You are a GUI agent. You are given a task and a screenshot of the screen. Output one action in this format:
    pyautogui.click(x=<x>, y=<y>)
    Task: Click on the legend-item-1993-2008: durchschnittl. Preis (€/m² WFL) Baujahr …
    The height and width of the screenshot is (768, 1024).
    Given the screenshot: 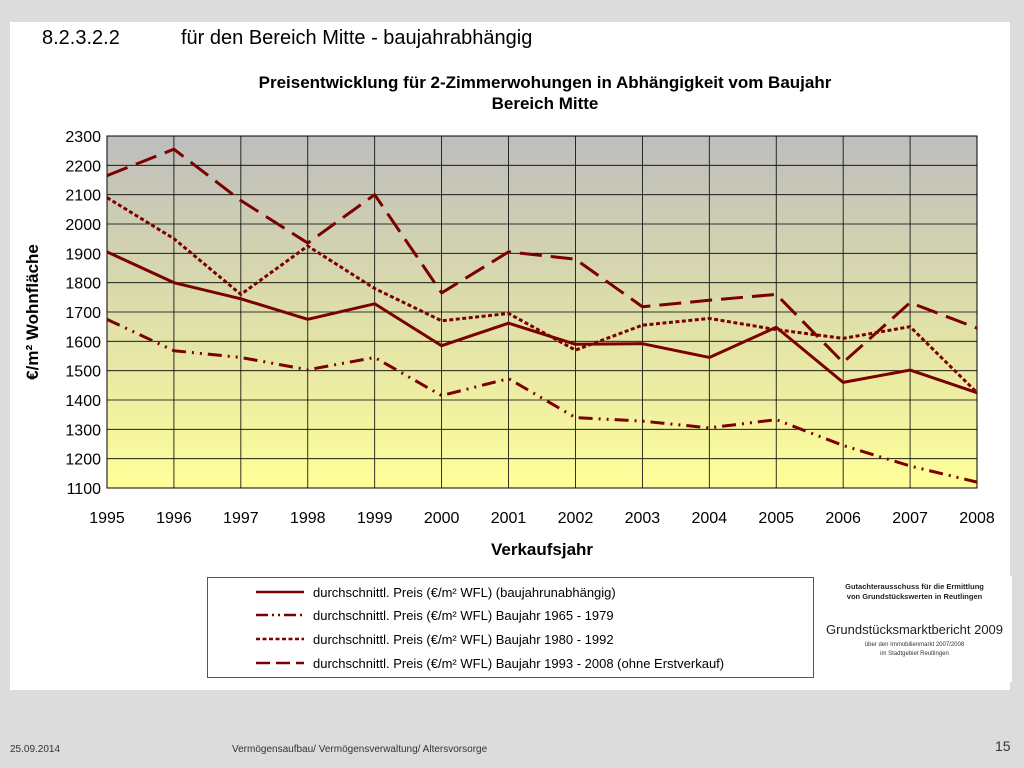 What is the action you would take?
    pyautogui.click(x=508, y=664)
    